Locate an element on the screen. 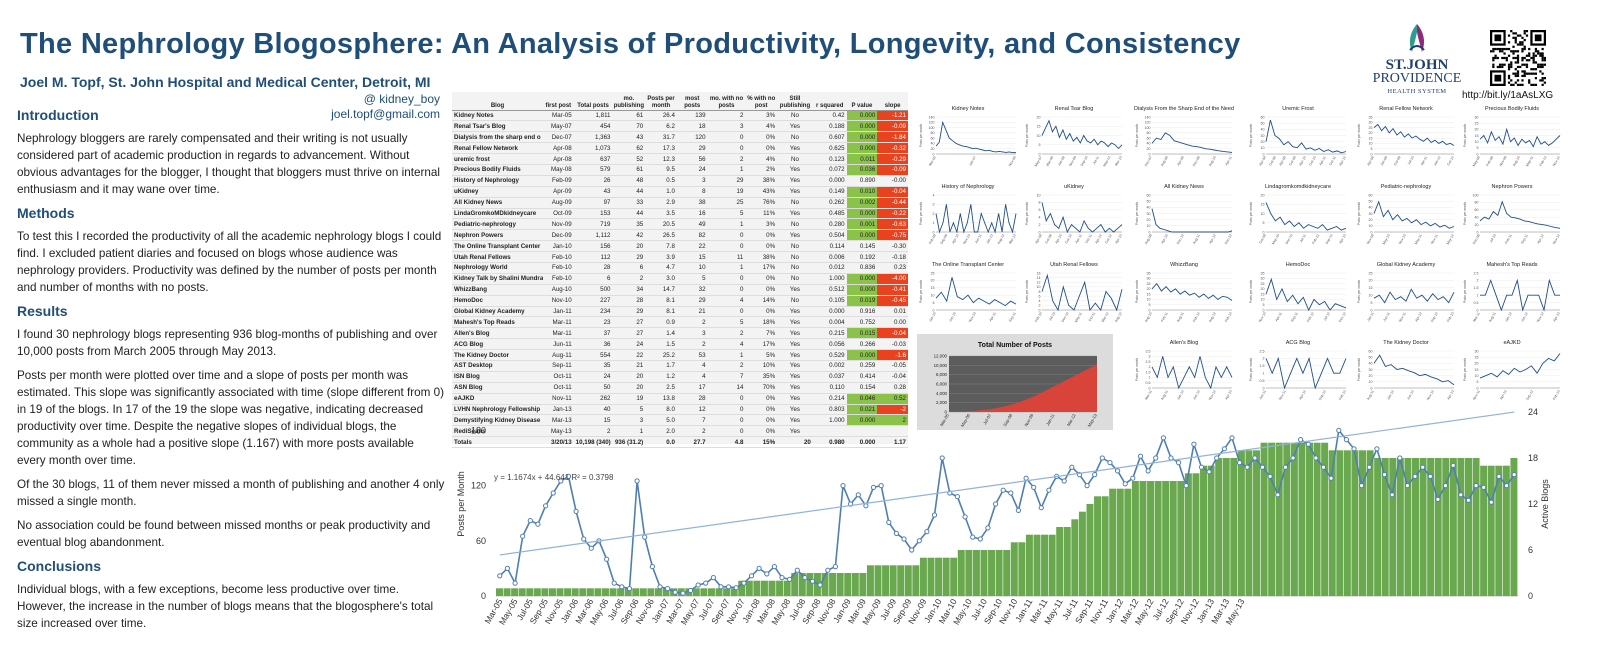  table-cell: 0.214 is located at coordinates (829, 399).